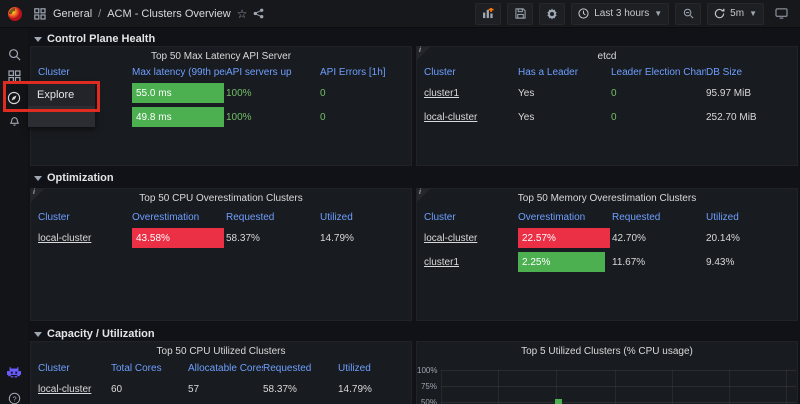 Image resolution: width=800 pixels, height=404 pixels. I want to click on panel-title: Top 50 Memory Overestimation Clusters, so click(607, 198).